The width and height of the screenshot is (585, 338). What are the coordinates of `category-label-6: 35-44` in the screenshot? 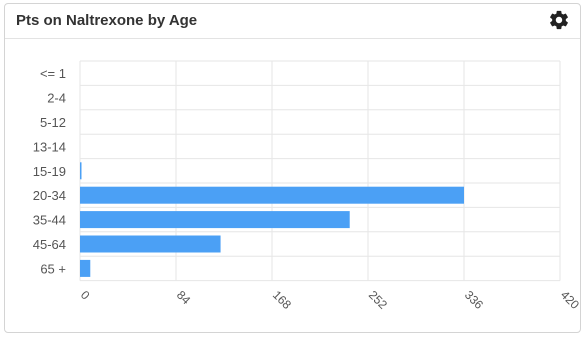 It's located at (49, 220).